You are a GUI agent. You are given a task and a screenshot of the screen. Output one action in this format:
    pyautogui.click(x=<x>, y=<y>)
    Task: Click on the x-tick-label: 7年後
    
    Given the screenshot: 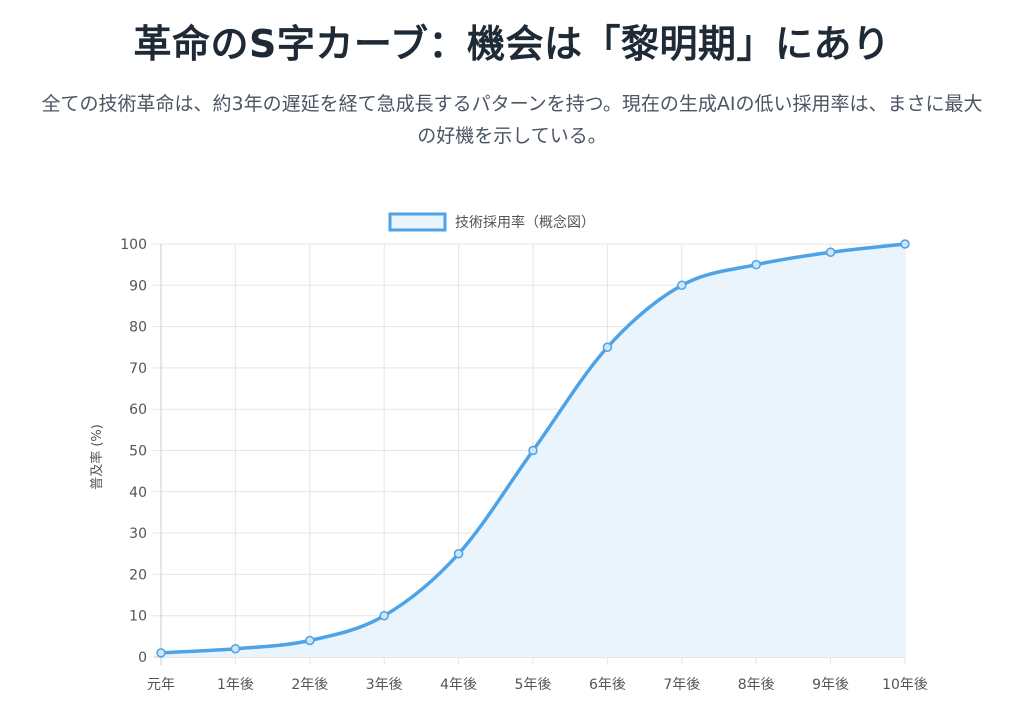 What is the action you would take?
    pyautogui.click(x=681, y=685)
    